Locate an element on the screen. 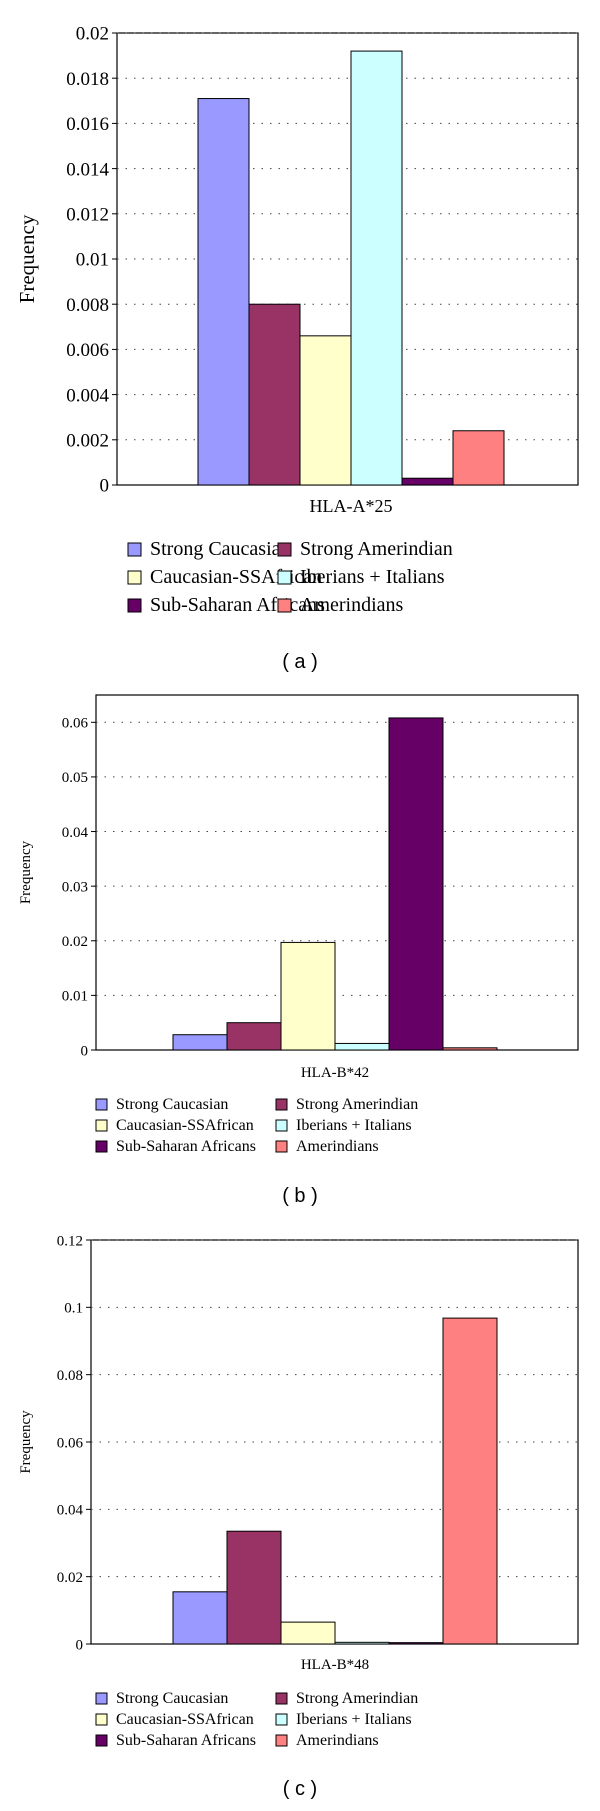 Image resolution: width=600 pixels, height=1811 pixels. y-tick-label: 0.12 is located at coordinates (70, 1241).